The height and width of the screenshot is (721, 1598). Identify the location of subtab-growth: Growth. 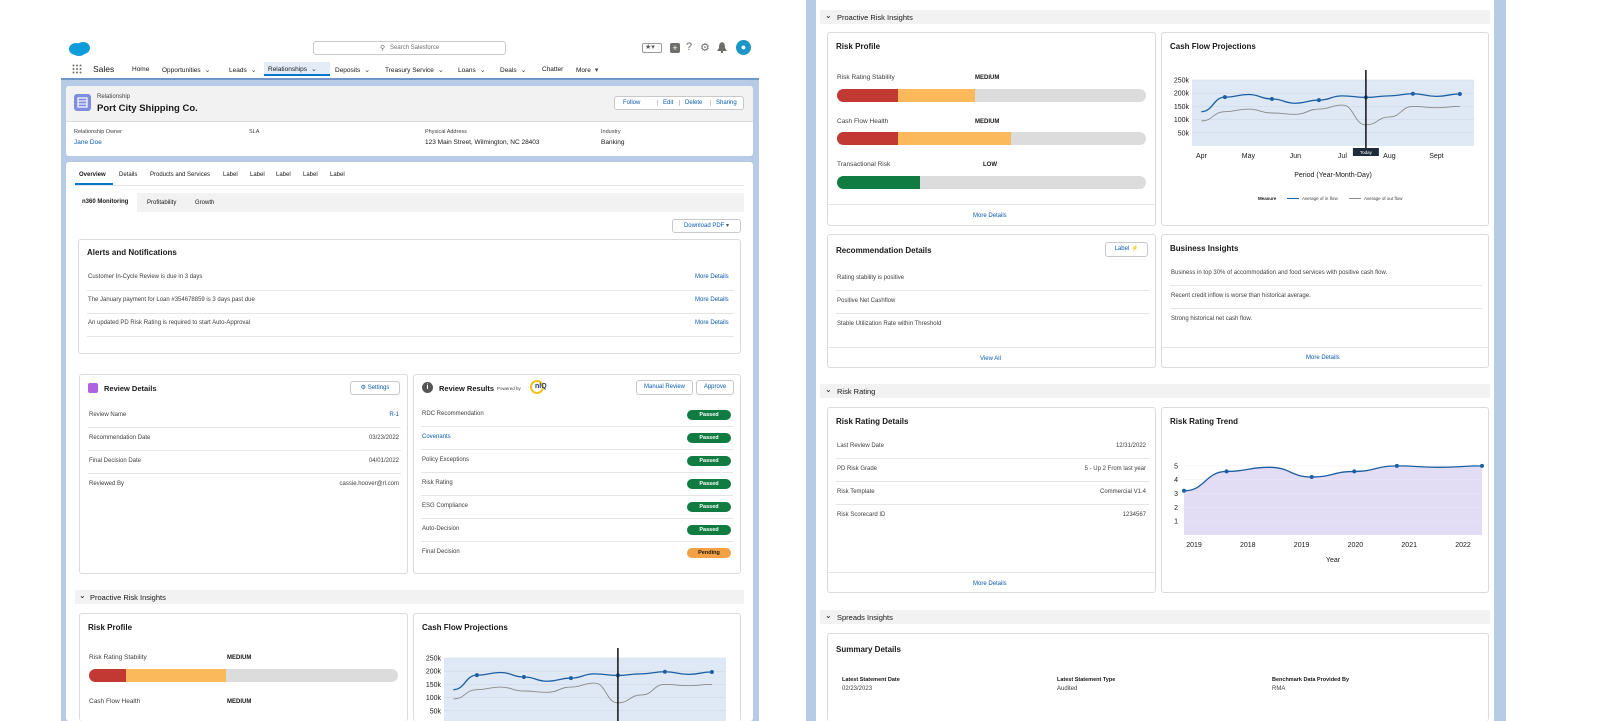
(205, 203).